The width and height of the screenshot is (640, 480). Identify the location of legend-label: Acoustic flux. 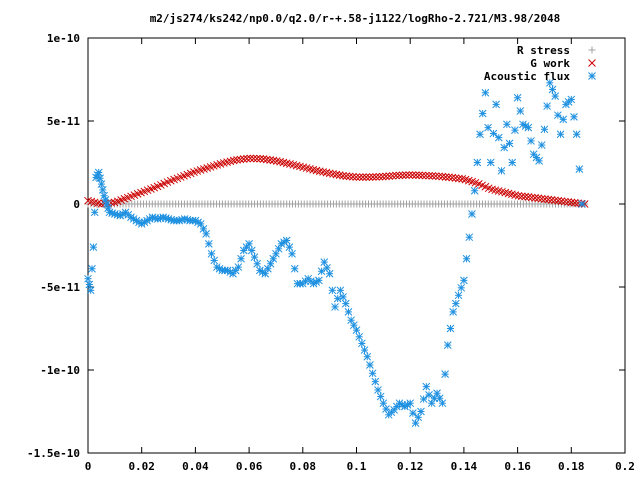
(527, 76).